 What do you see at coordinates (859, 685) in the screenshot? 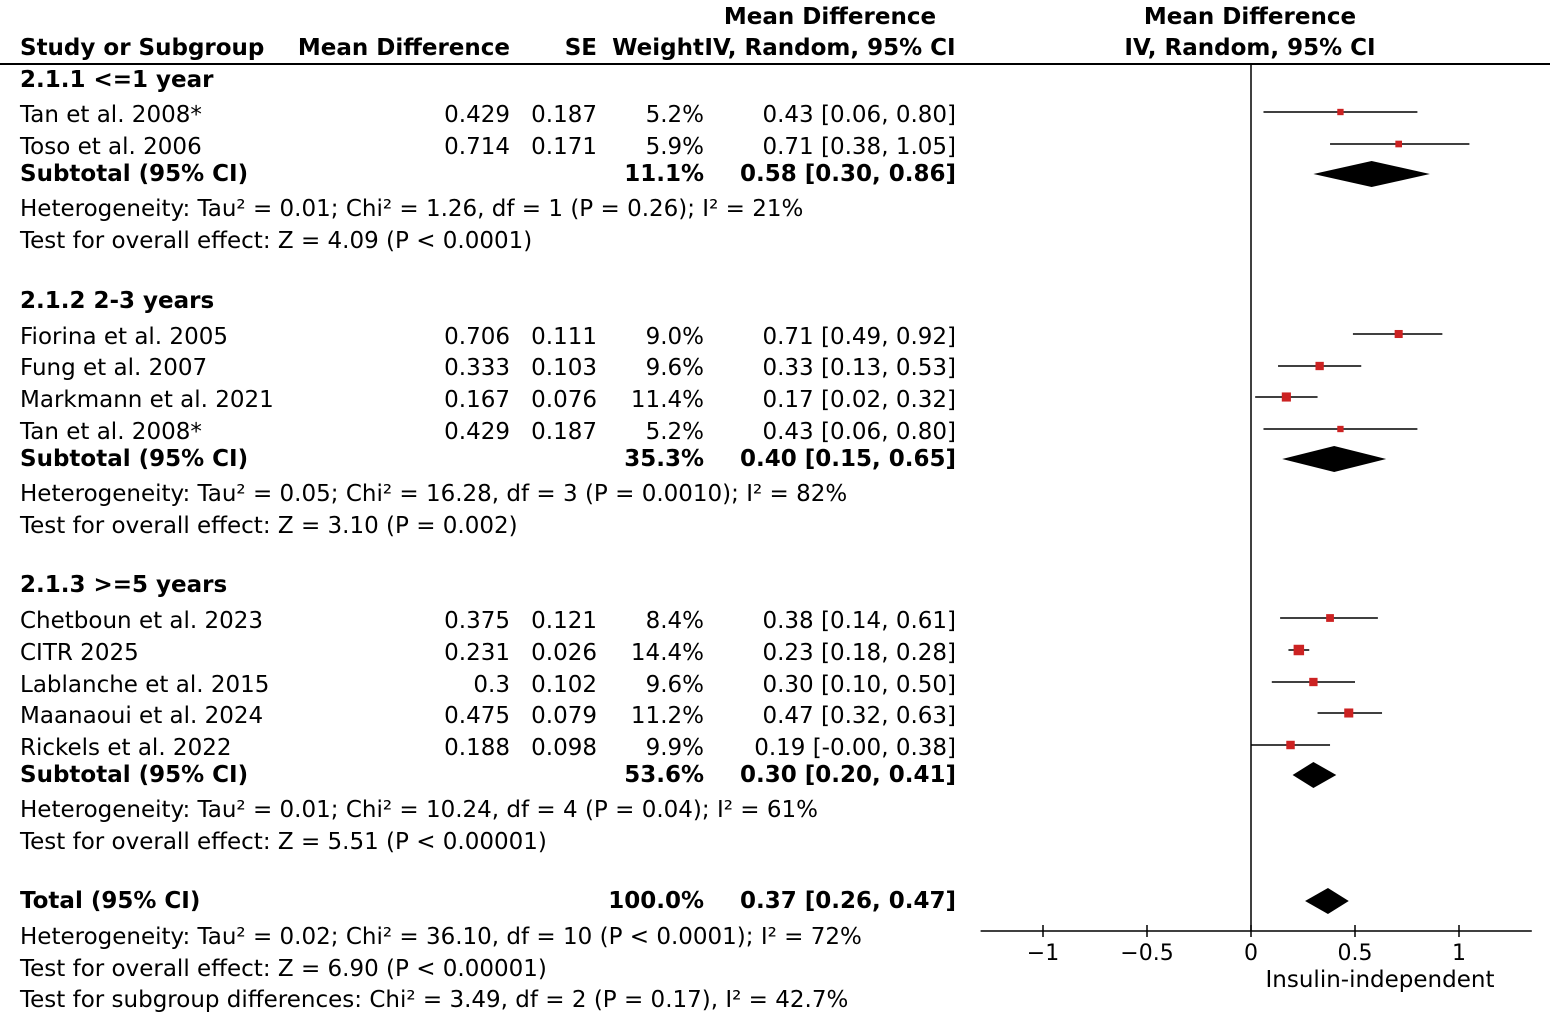
I see `study-ci: 0.30 [0.10, 0.50]` at bounding box center [859, 685].